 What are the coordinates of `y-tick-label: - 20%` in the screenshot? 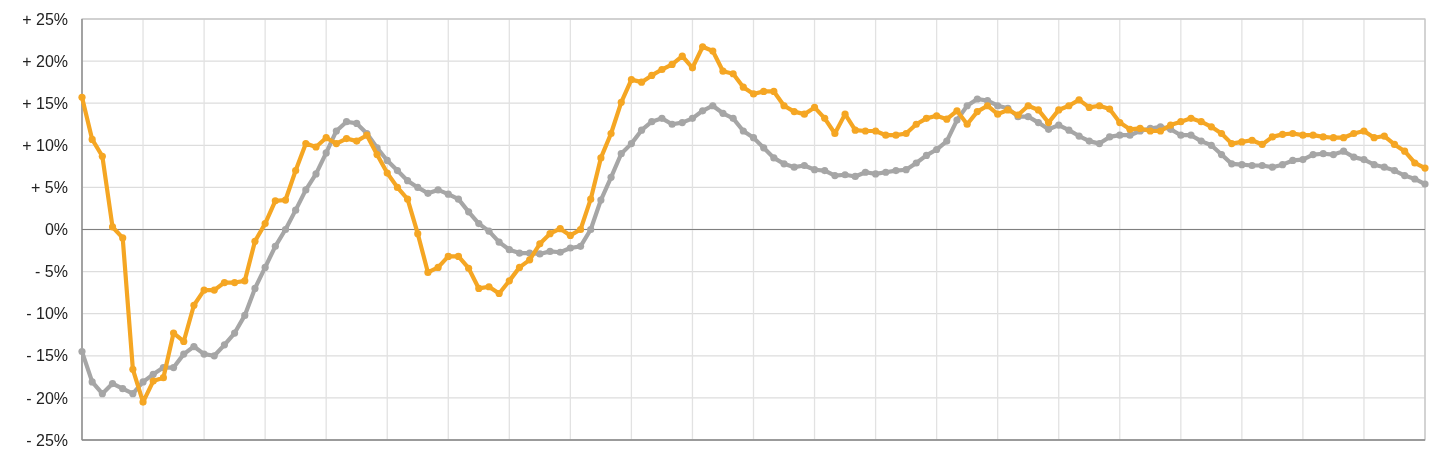 It's located at (47, 398).